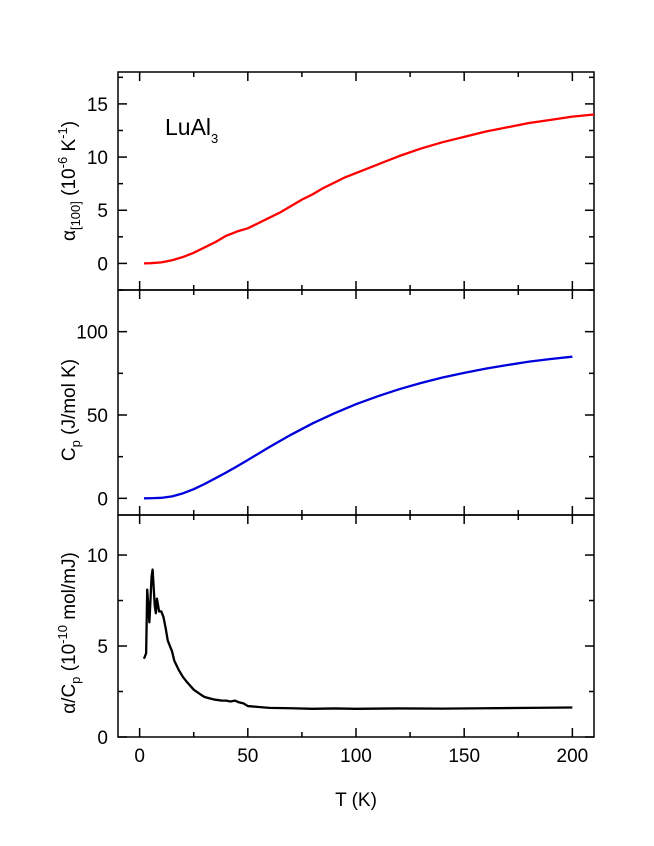 This screenshot has width=654, height=846. Describe the element at coordinates (69, 633) in the screenshot. I see `panel-3-y-axis-label: α/Cp (10-10 mol/mJ)` at that location.